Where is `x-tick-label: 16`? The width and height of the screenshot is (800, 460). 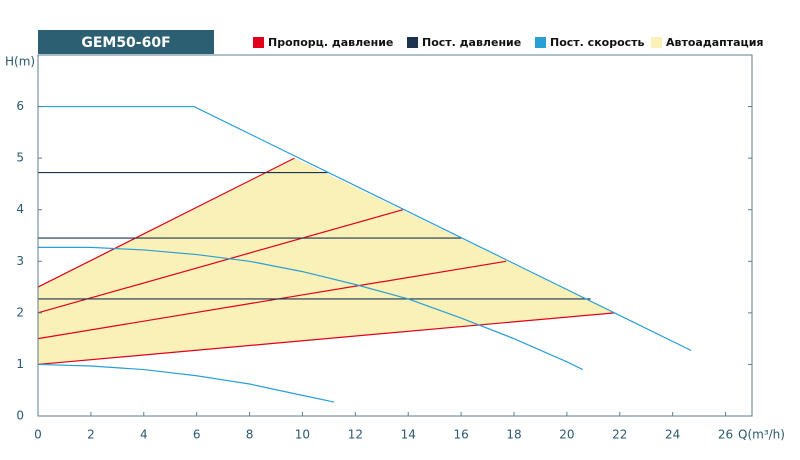 x-tick-label: 16 is located at coordinates (460, 435).